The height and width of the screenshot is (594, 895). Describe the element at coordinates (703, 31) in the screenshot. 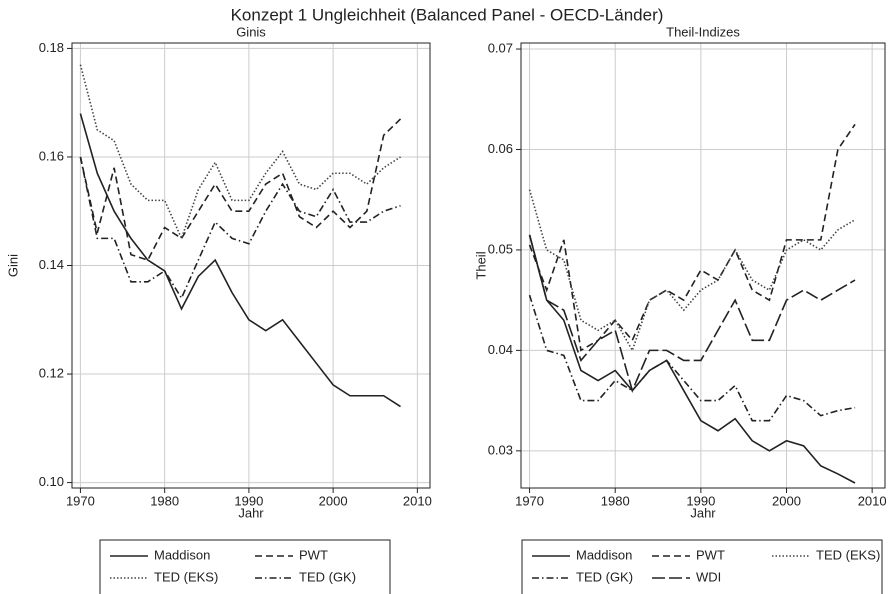

I see `panel-title: Theil-Indizes` at that location.